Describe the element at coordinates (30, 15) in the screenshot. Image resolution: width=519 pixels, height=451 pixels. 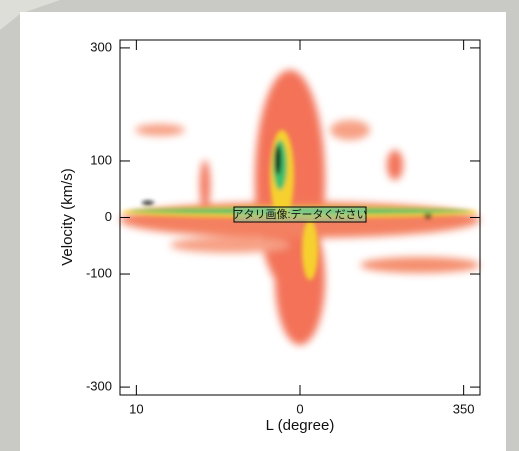
I see `frame-corner` at that location.